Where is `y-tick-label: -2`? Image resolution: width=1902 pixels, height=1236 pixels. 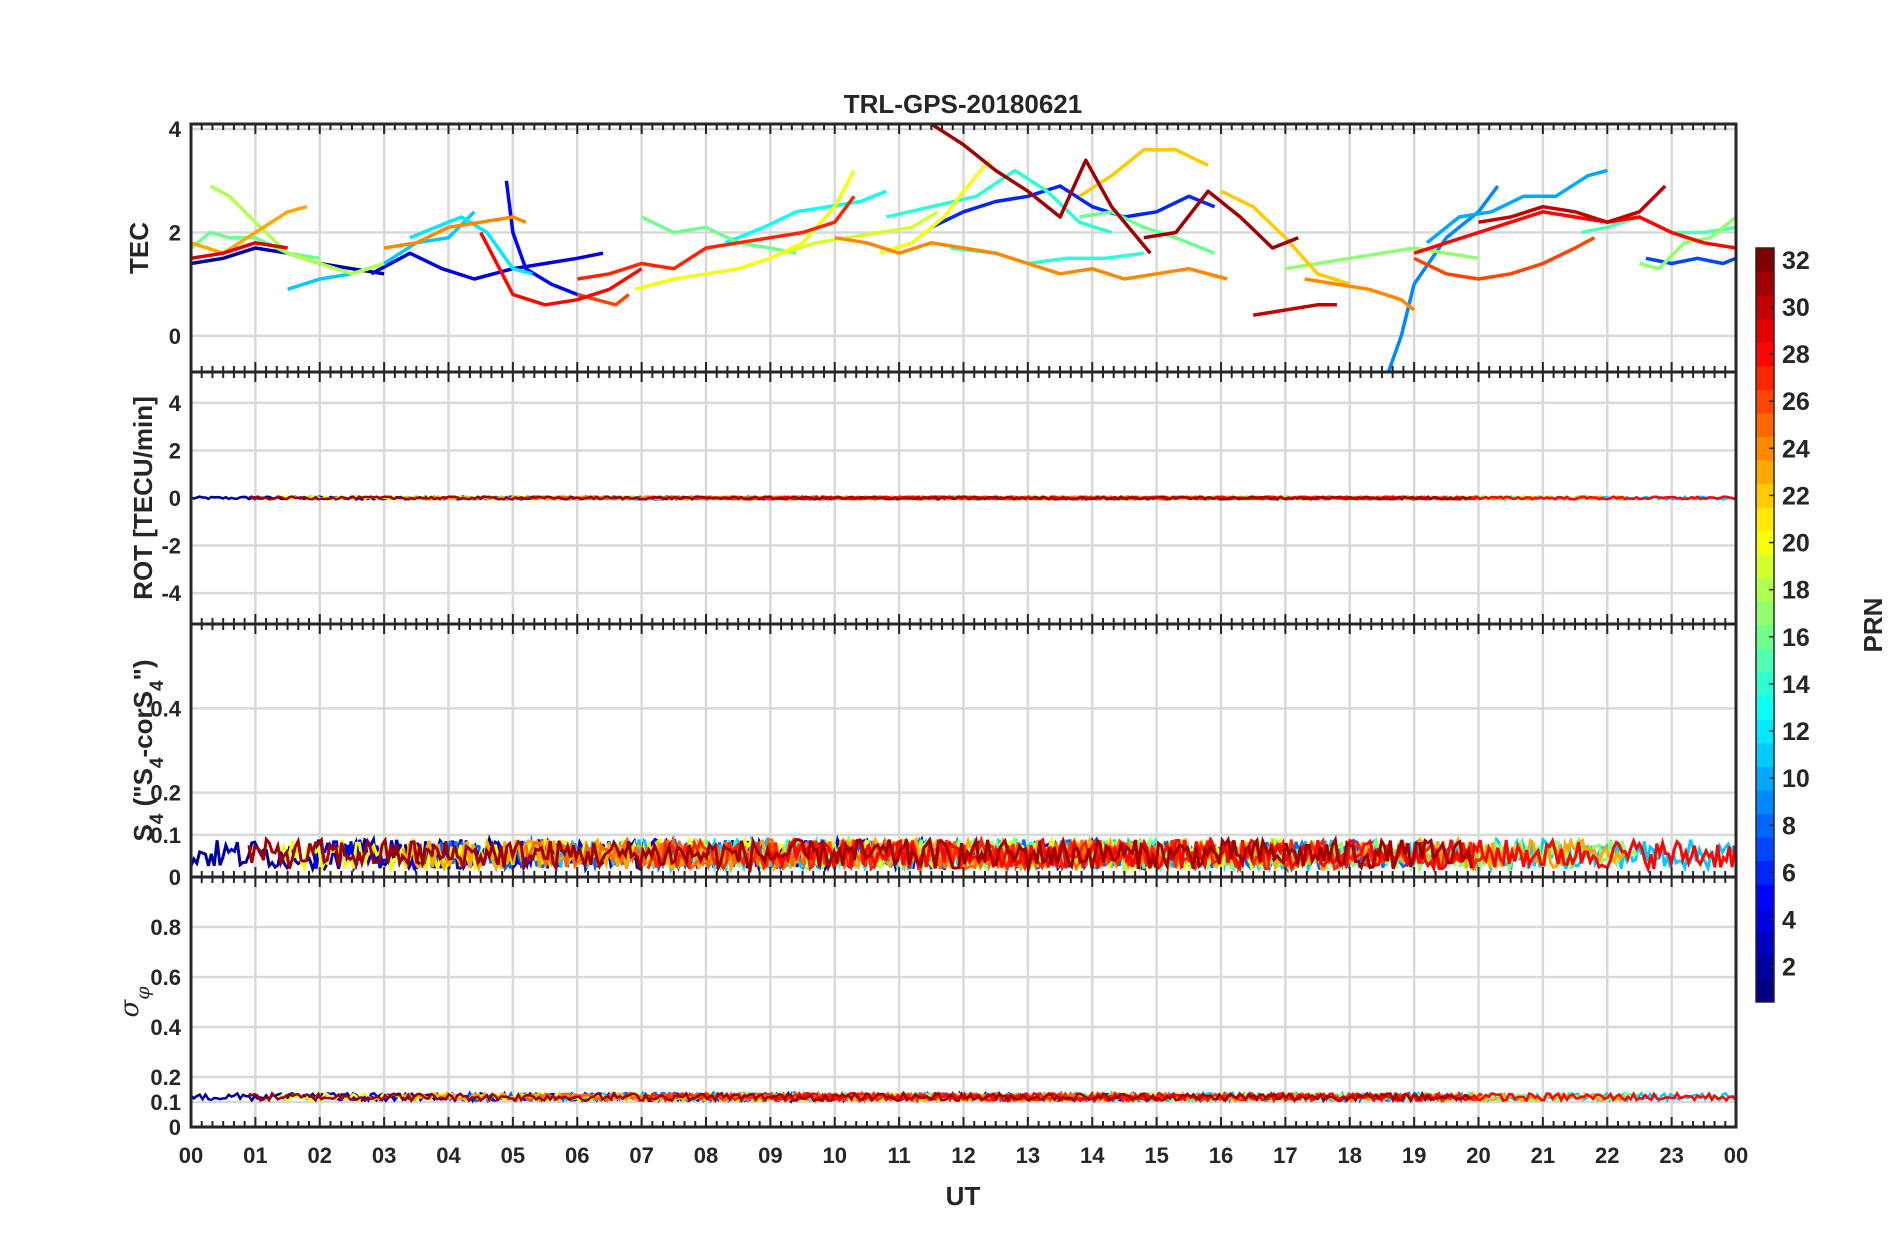
y-tick-label: -2 is located at coordinates (171, 546).